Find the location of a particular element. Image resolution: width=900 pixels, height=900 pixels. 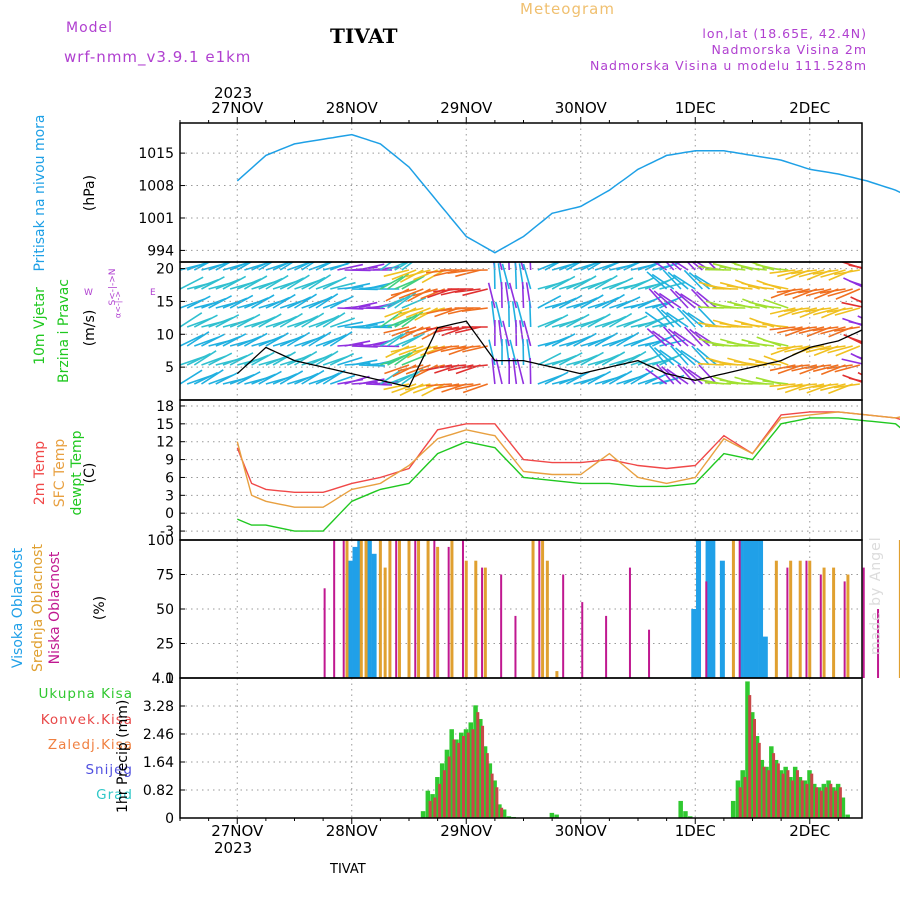

top-date-label: 1DEC is located at coordinates (695, 108).